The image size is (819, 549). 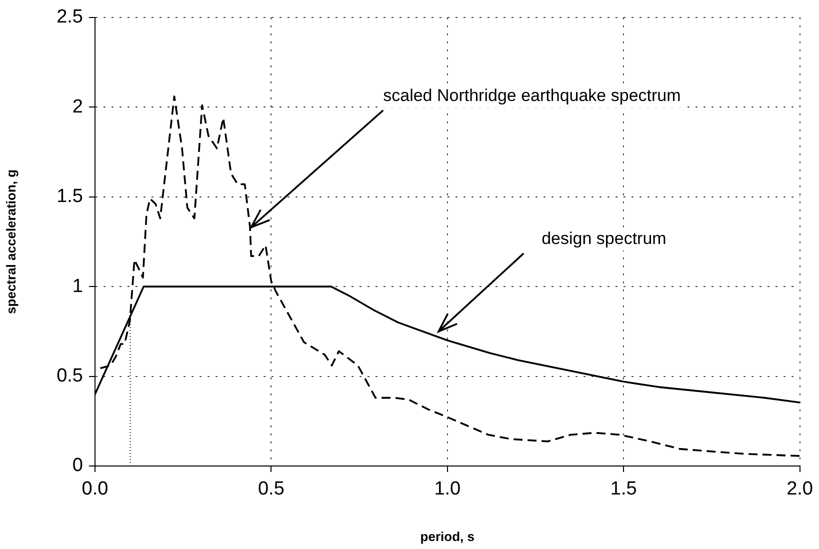 I want to click on y-tick-label: 2, so click(x=77, y=107).